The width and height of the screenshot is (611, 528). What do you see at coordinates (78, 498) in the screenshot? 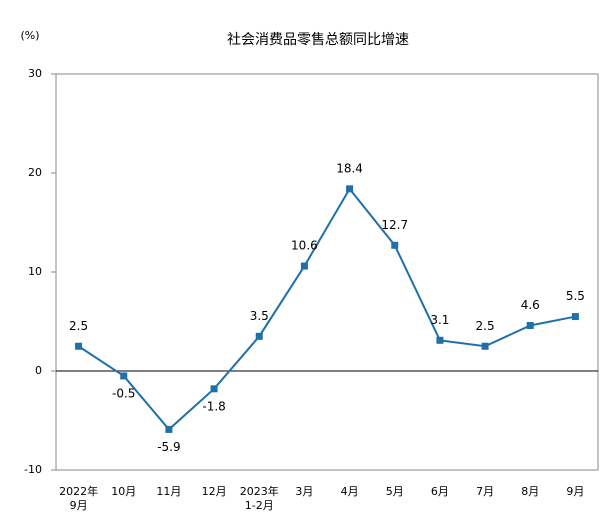
I see `x-tick-label: 2022年 9月` at bounding box center [78, 498].